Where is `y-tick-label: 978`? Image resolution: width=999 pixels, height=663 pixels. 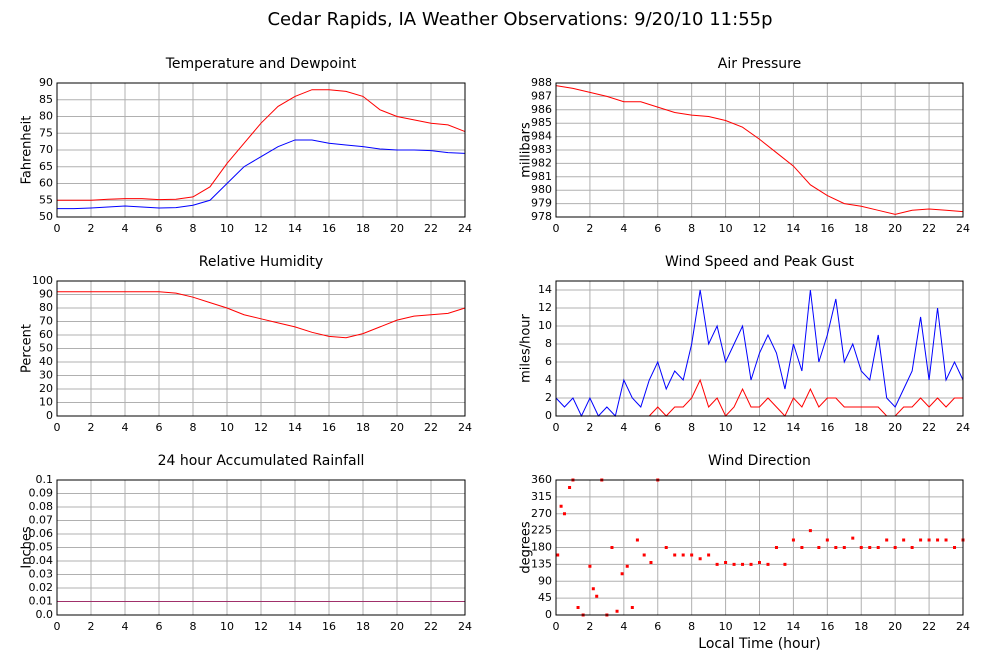 y-tick-label: 978 is located at coordinates (541, 216).